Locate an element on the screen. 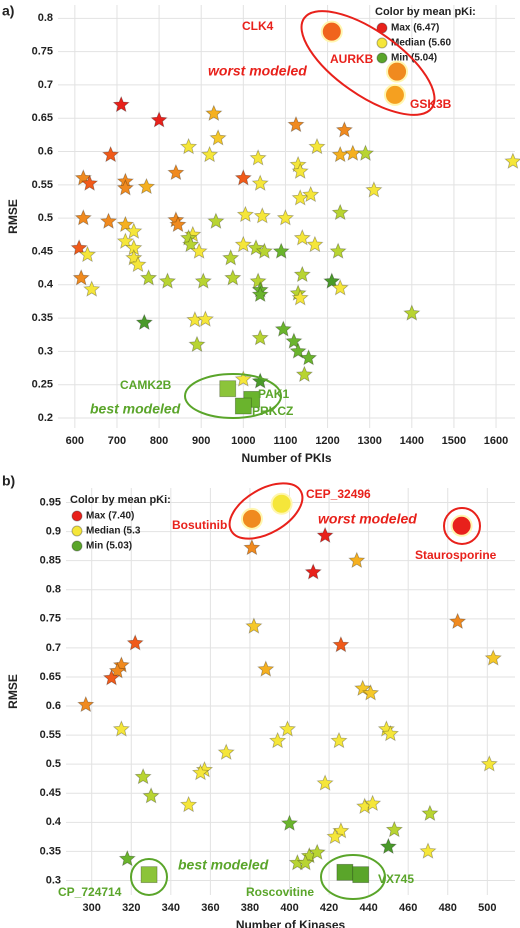 The width and height of the screenshot is (520, 928). point-label: GSK3B is located at coordinates (431, 104).